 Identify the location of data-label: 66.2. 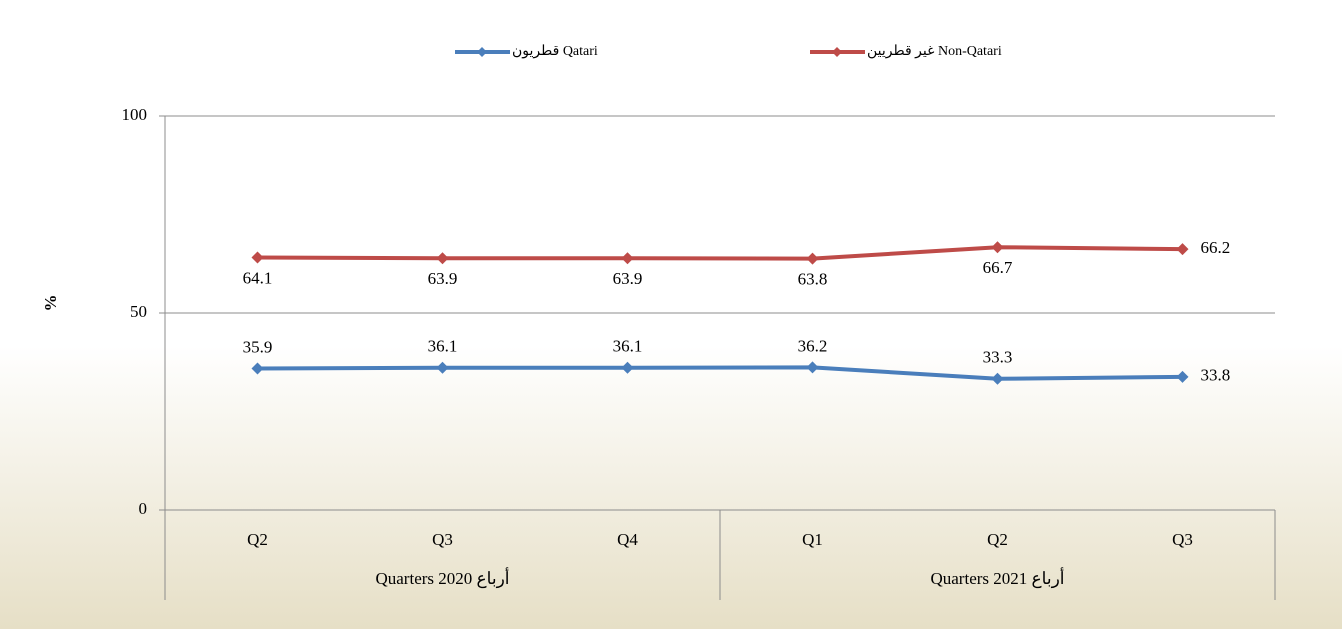
(1216, 247).